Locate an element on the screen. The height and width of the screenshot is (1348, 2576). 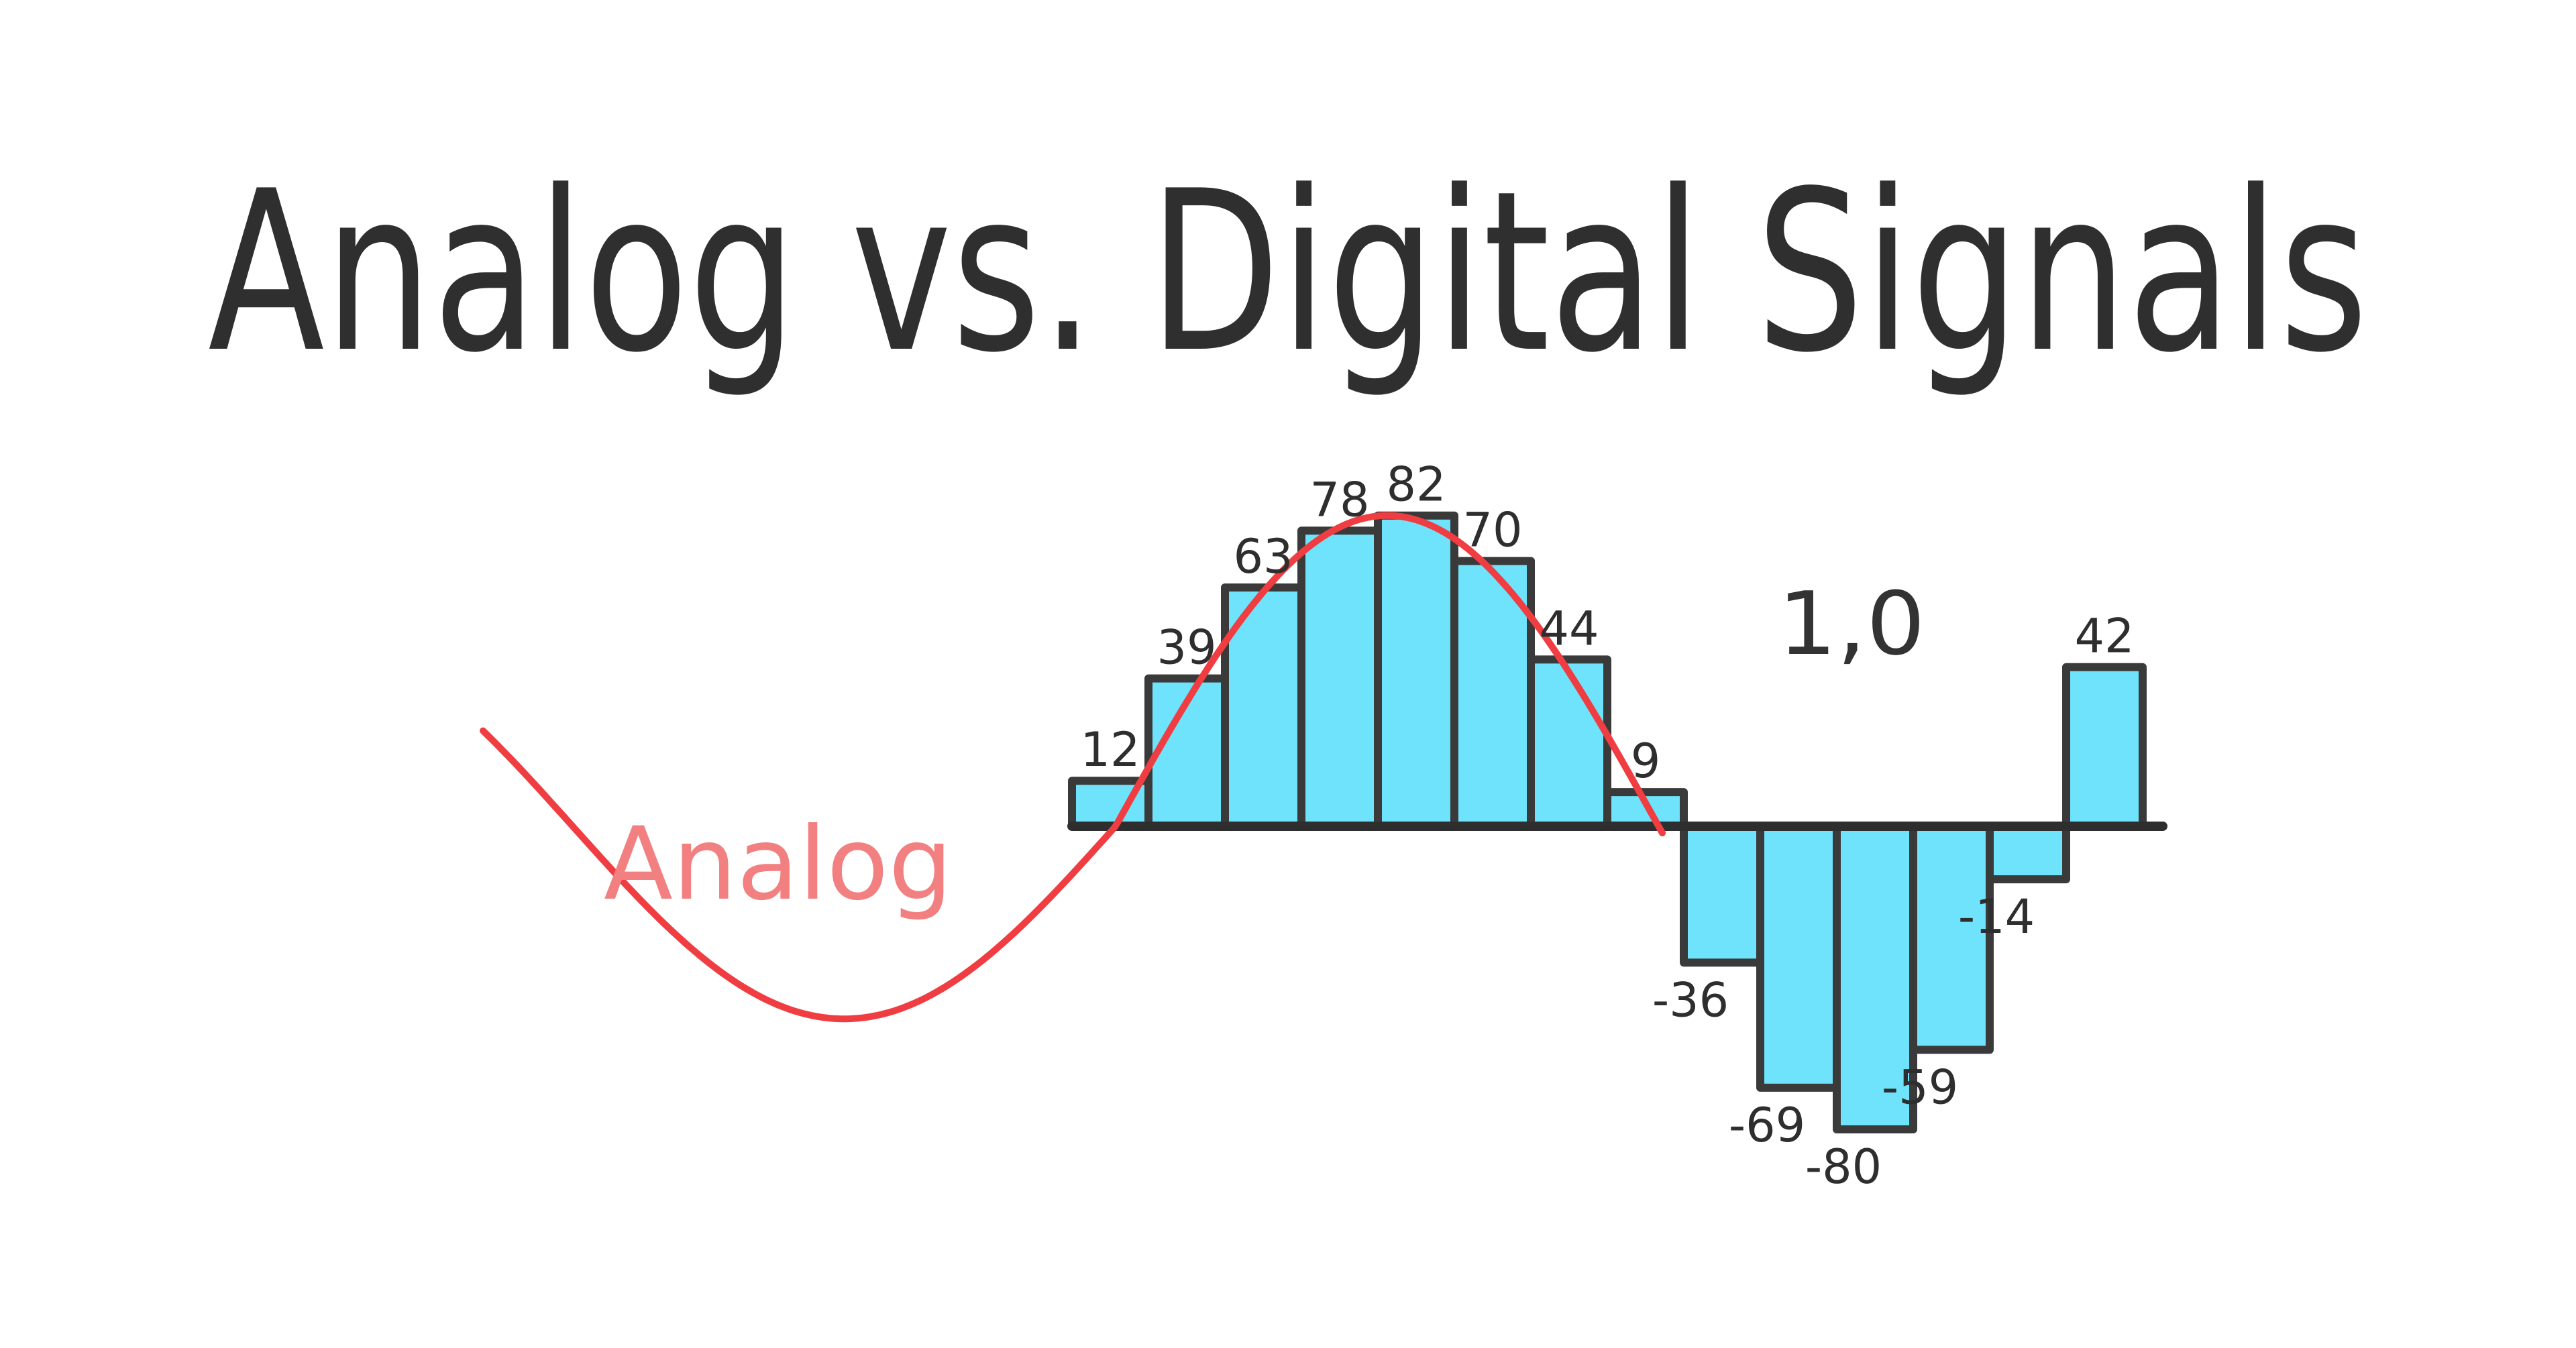
value-label-12: -14 is located at coordinates (1996, 916).